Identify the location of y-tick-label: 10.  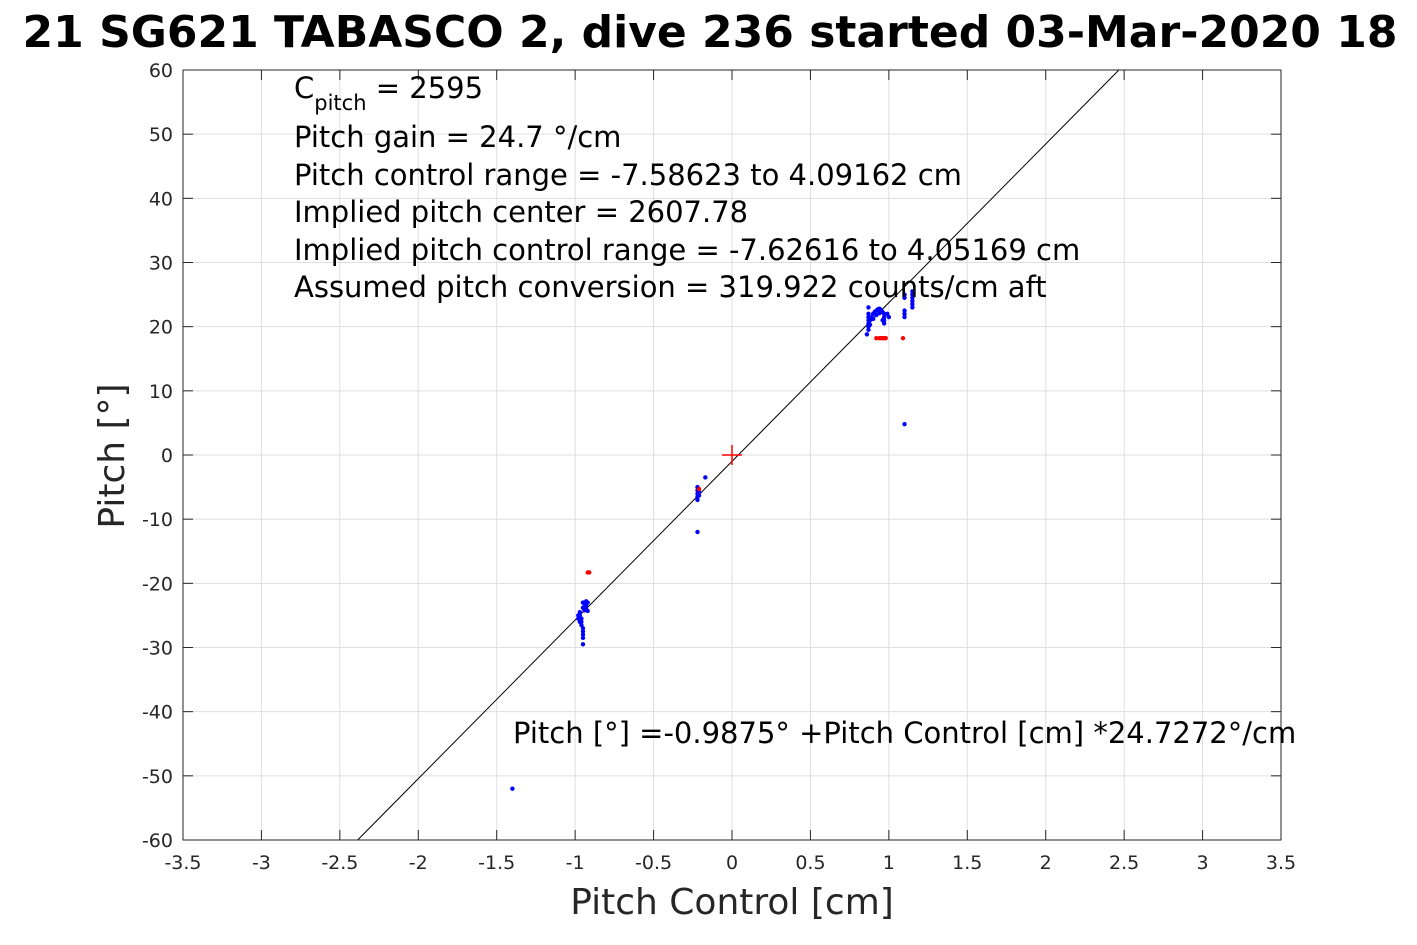
(161, 392).